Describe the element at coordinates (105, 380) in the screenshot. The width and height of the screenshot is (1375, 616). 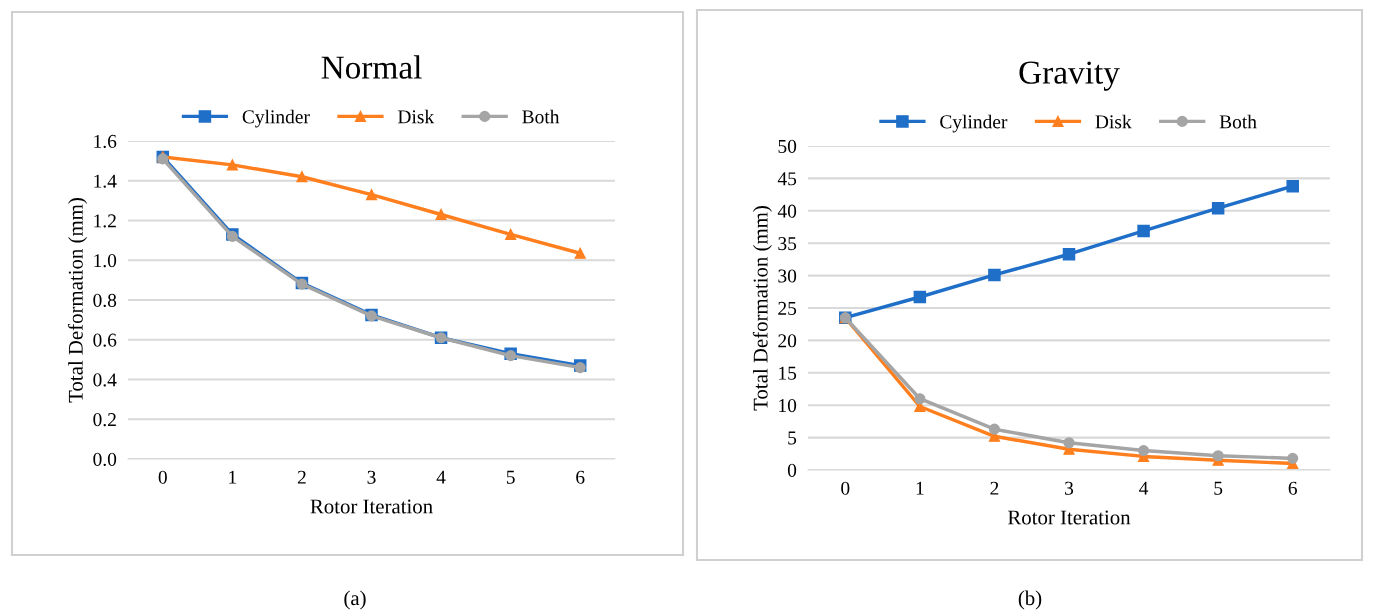
I see `y-tick-label: 0.4` at that location.